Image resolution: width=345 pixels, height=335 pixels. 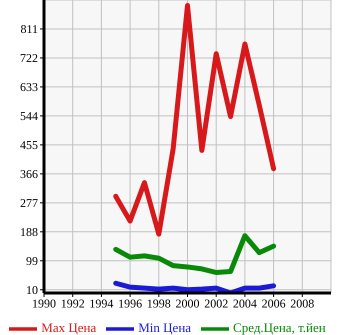 I want to click on x-tick-label: 1998, so click(x=158, y=303).